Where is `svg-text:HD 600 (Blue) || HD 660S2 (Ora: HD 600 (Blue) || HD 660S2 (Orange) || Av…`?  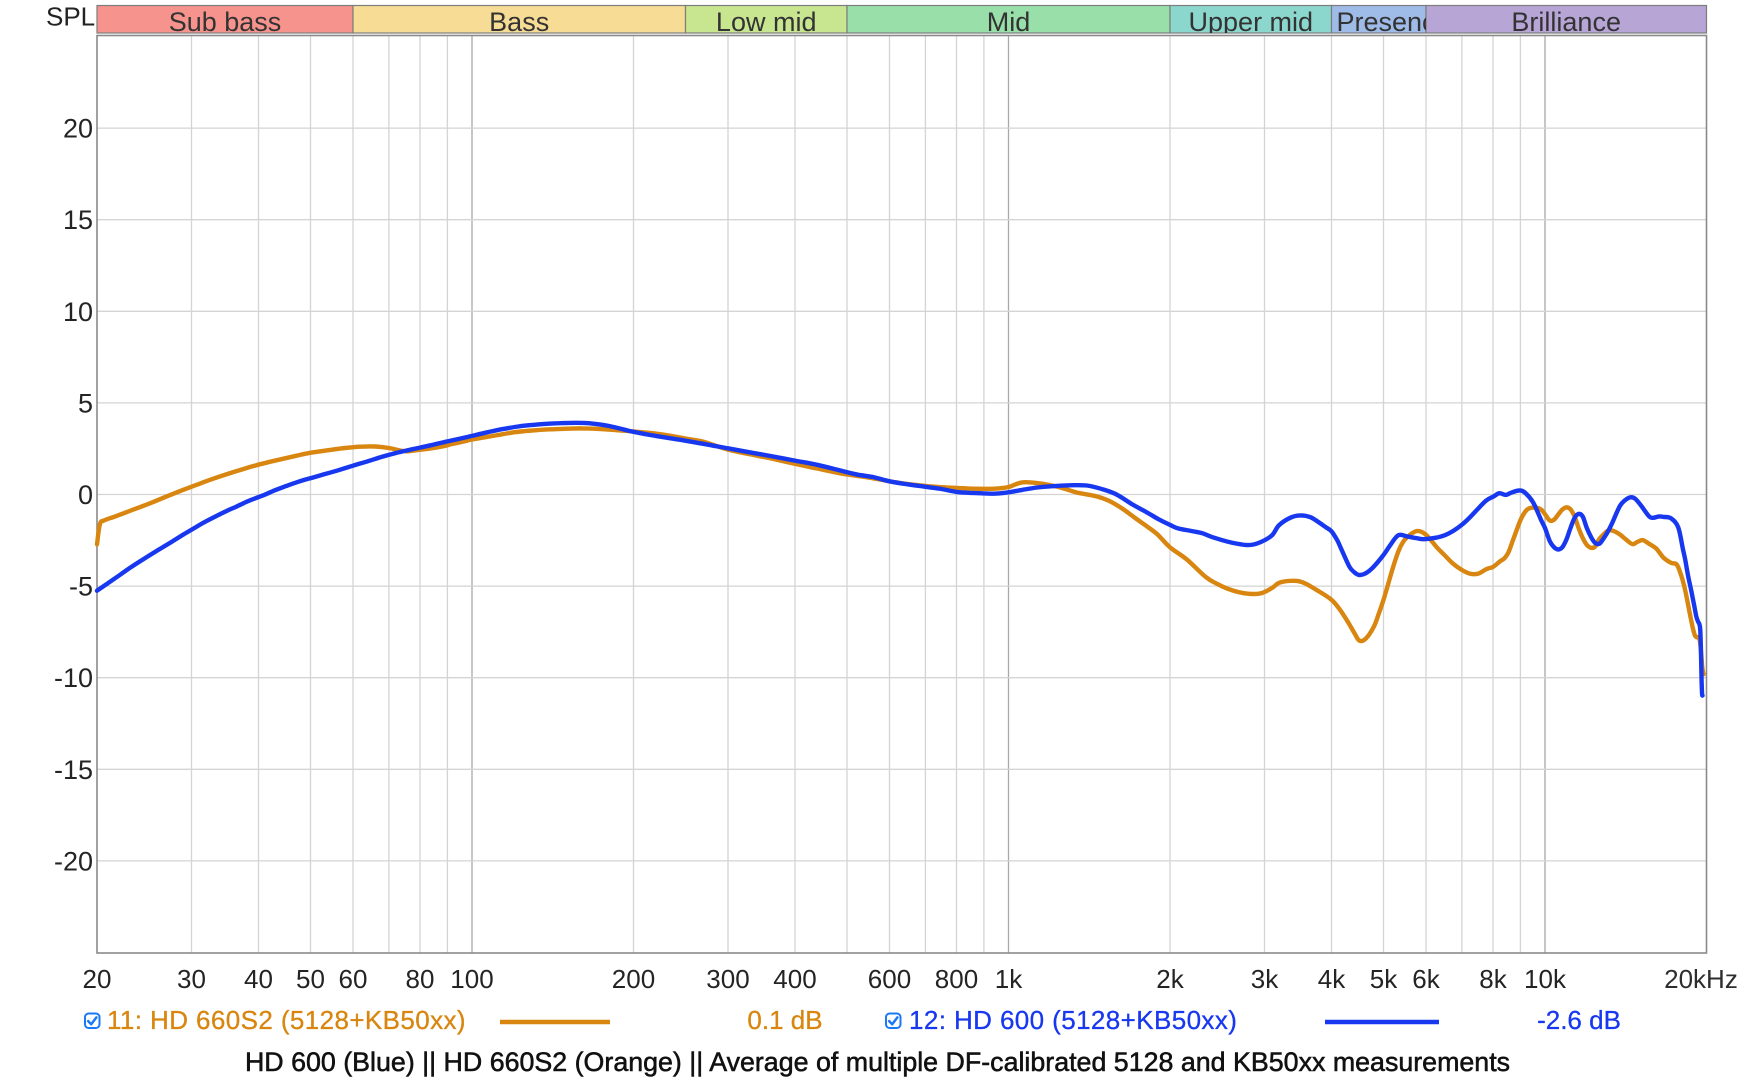 svg-text:HD 600 (Blue) || HD 660S2 (Ora: HD 600 (Blue) || HD 660S2 (Orange) || Av… is located at coordinates (877, 1062).